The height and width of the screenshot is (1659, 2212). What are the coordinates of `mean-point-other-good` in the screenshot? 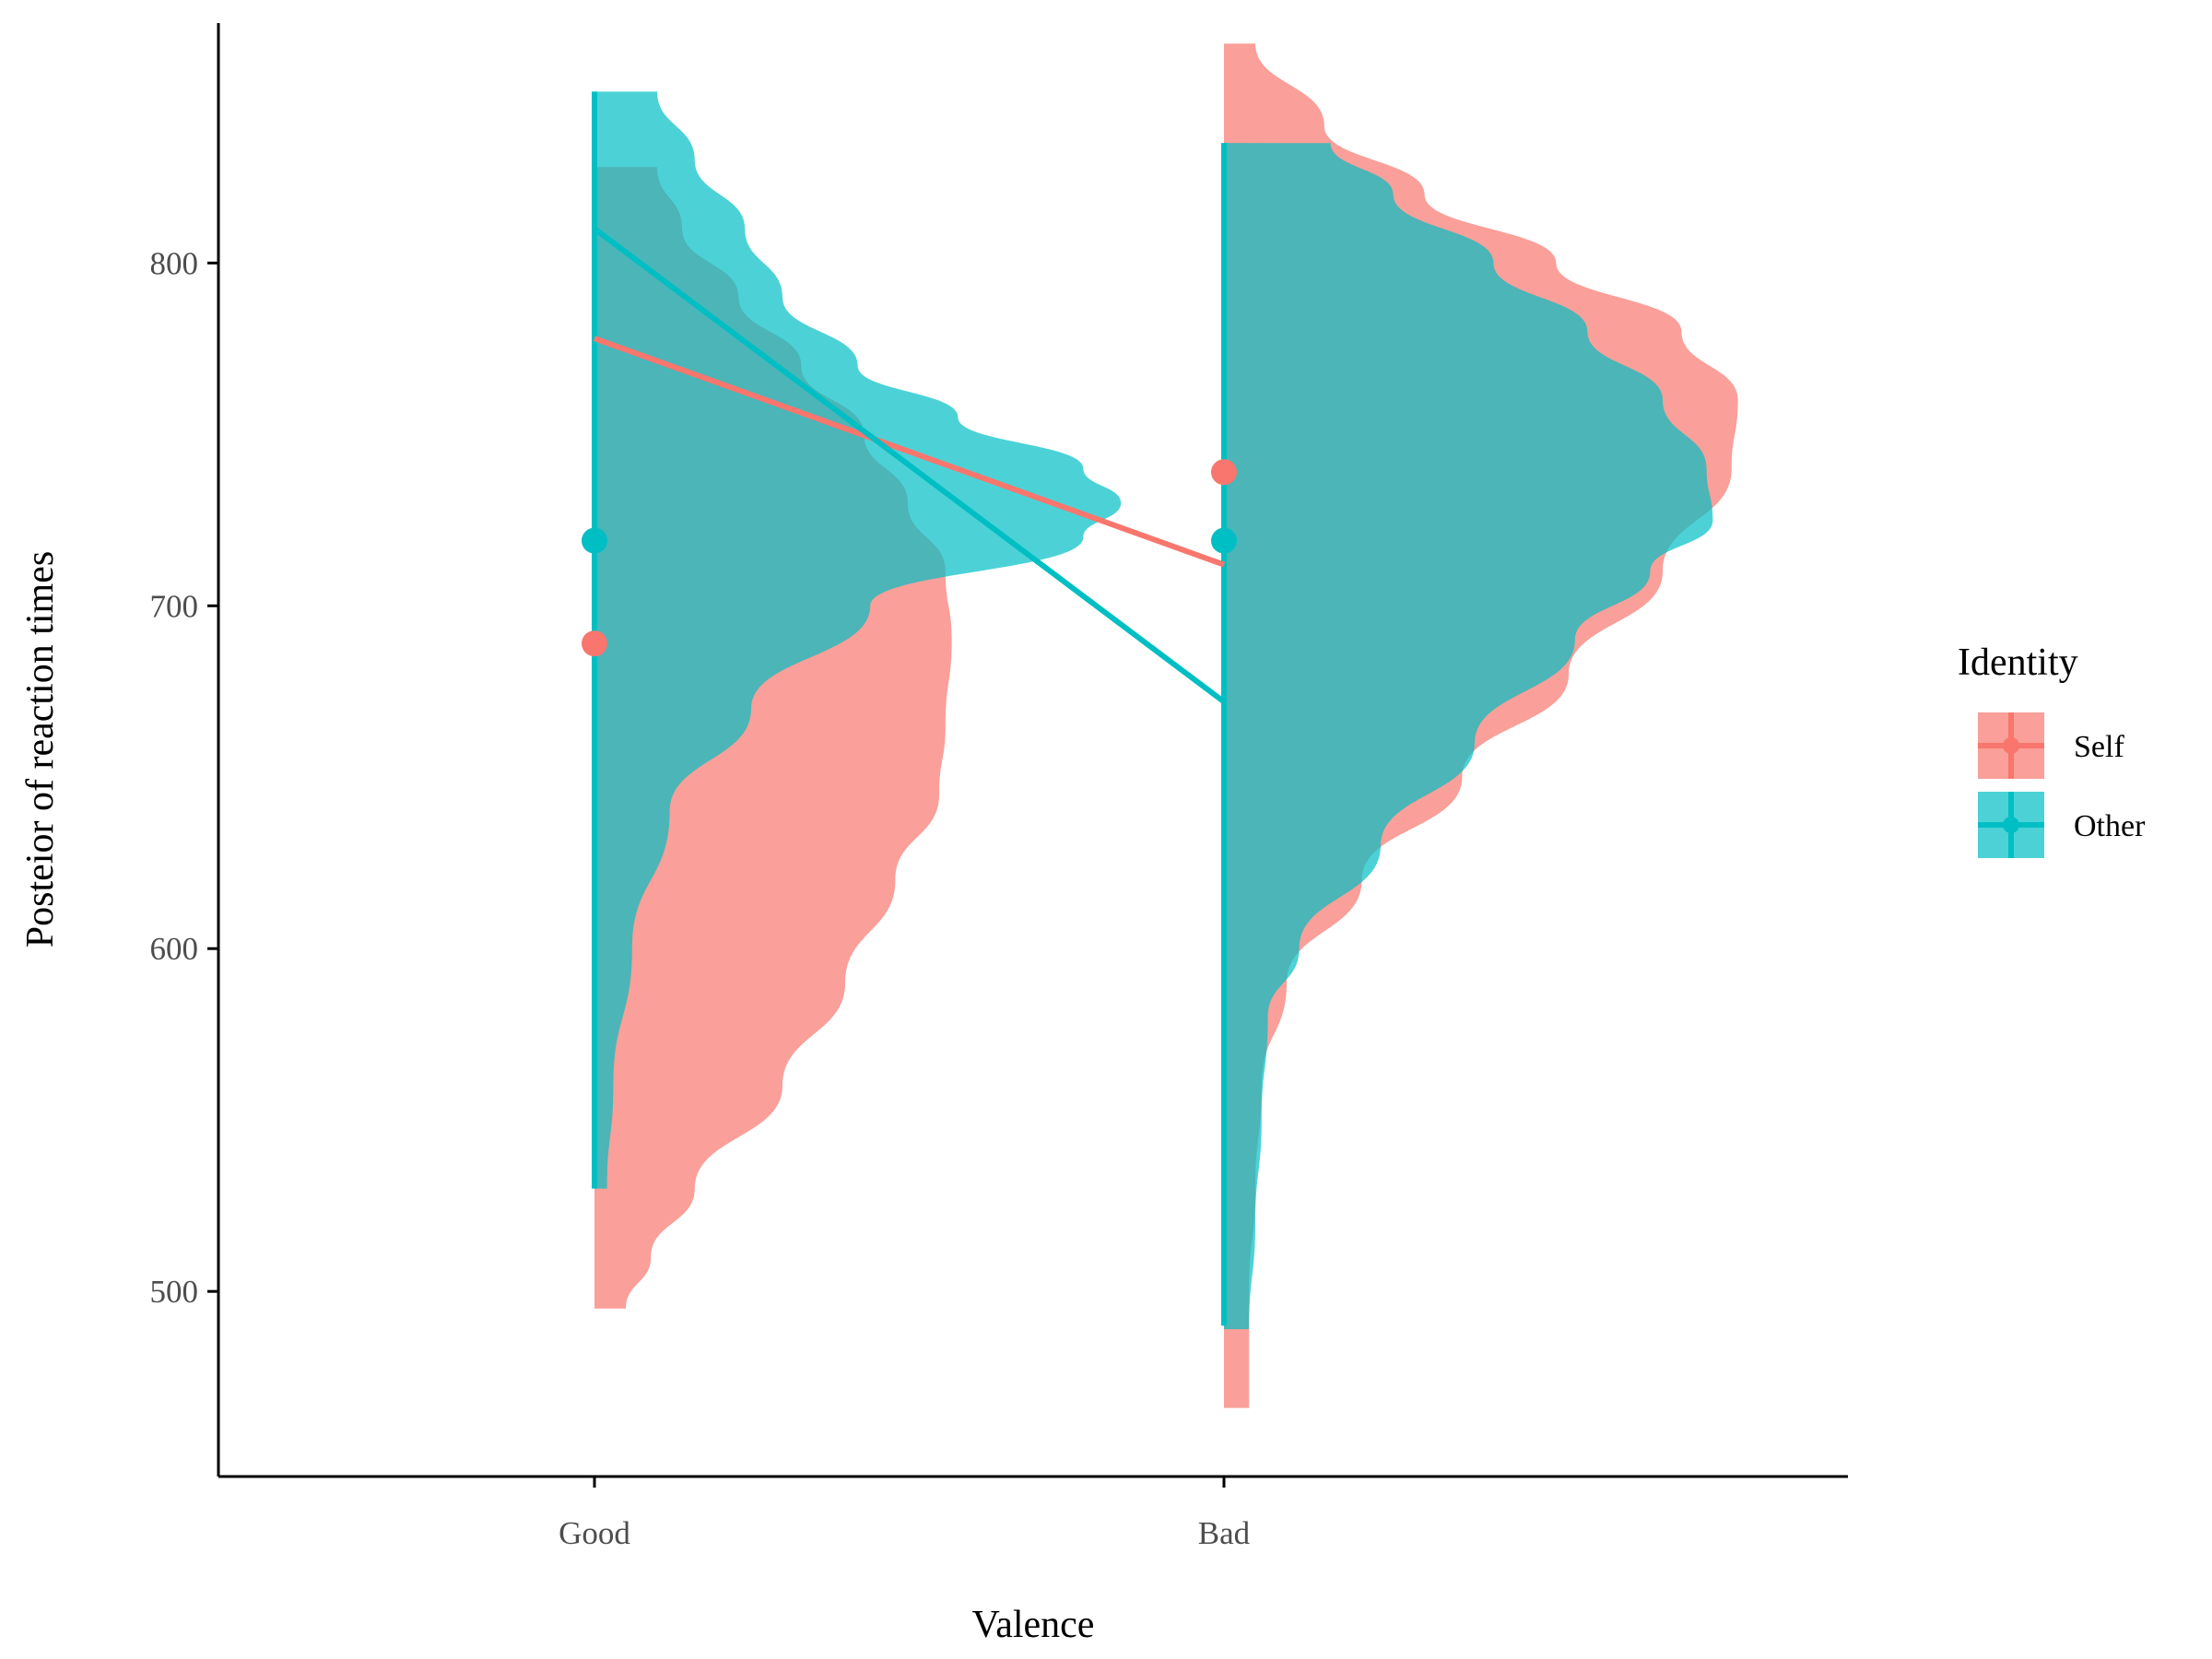 It's located at (594, 540).